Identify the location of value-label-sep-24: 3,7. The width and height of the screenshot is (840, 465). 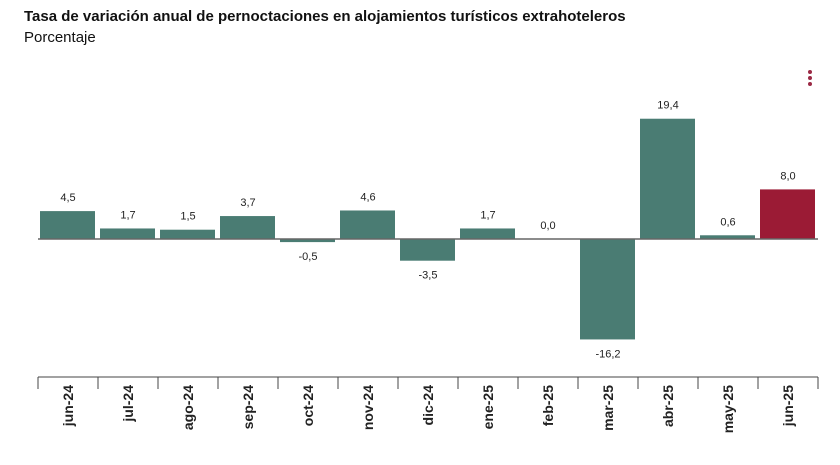
(247, 203).